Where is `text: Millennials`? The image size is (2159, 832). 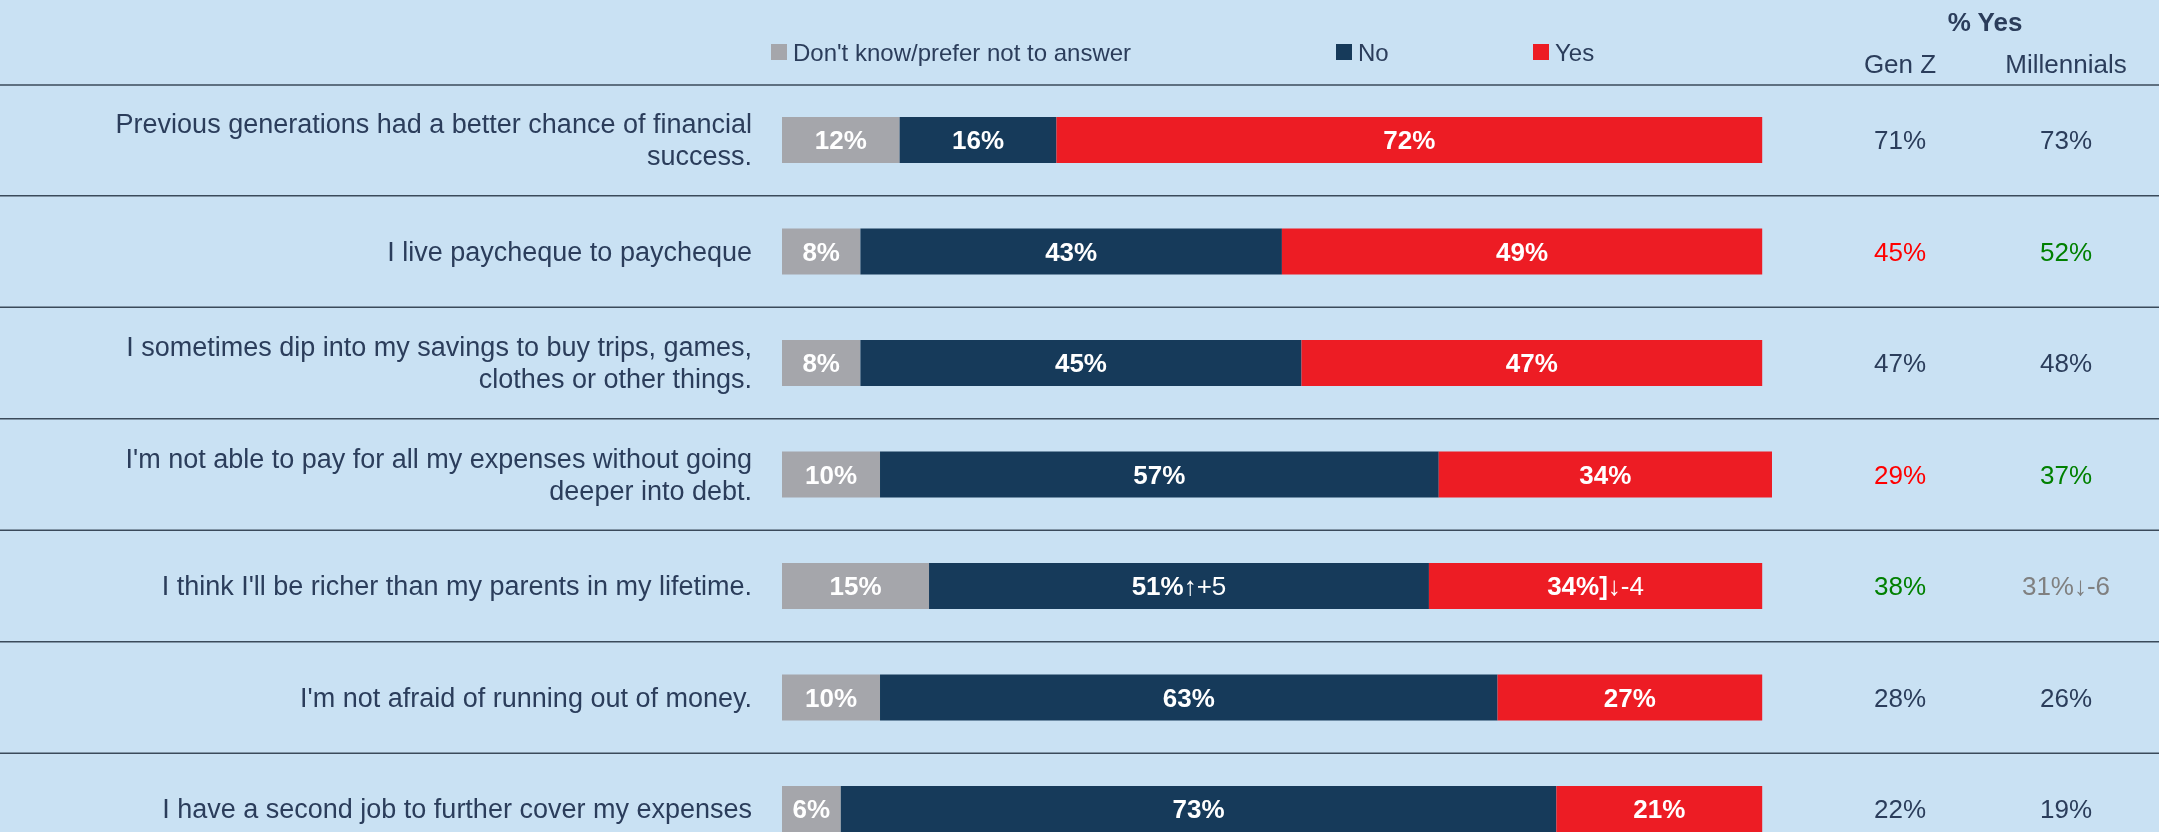 text: Millennials is located at coordinates (2066, 64).